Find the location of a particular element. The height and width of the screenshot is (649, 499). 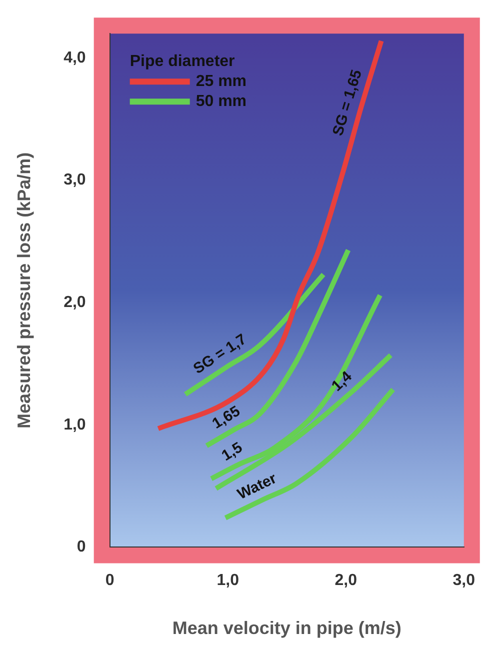

y-tick-label: 1,0 is located at coordinates (75, 425).